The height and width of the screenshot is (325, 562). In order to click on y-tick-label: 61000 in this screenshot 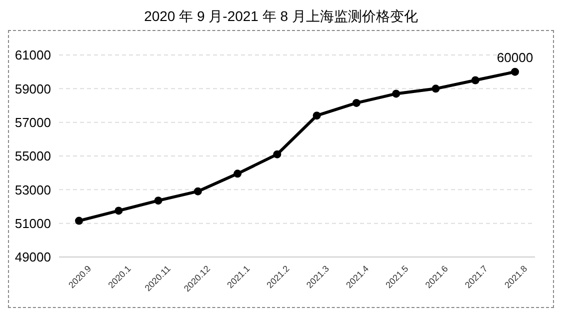, I will do `click(32, 55)`.